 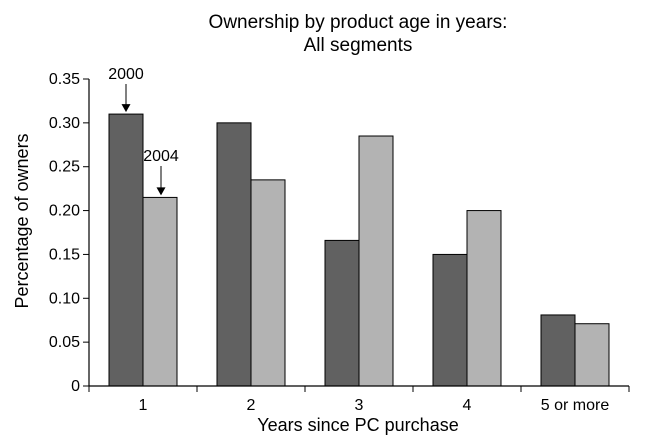 I want to click on annotation-2004-arrow-head, so click(x=161, y=191).